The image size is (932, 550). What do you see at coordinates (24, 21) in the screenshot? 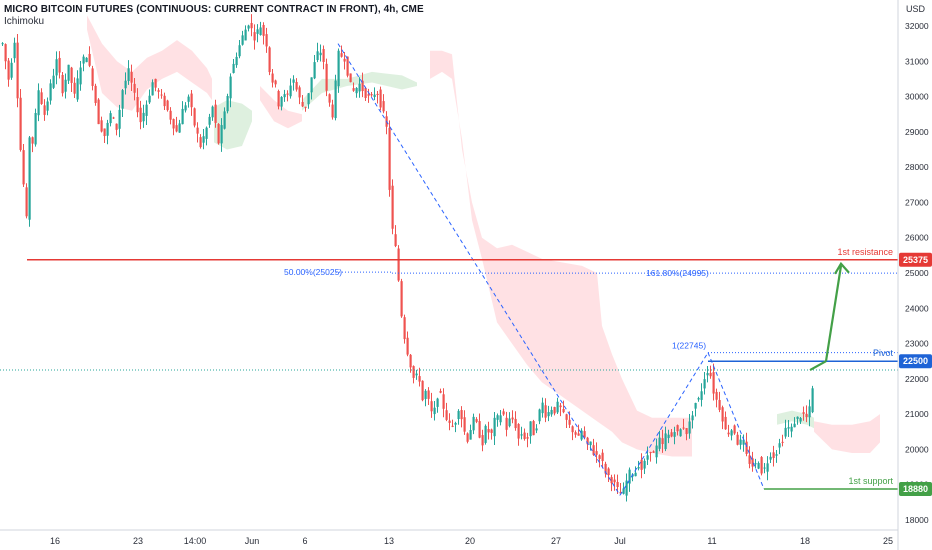
I see `indicator-label: Ichimoku` at bounding box center [24, 21].